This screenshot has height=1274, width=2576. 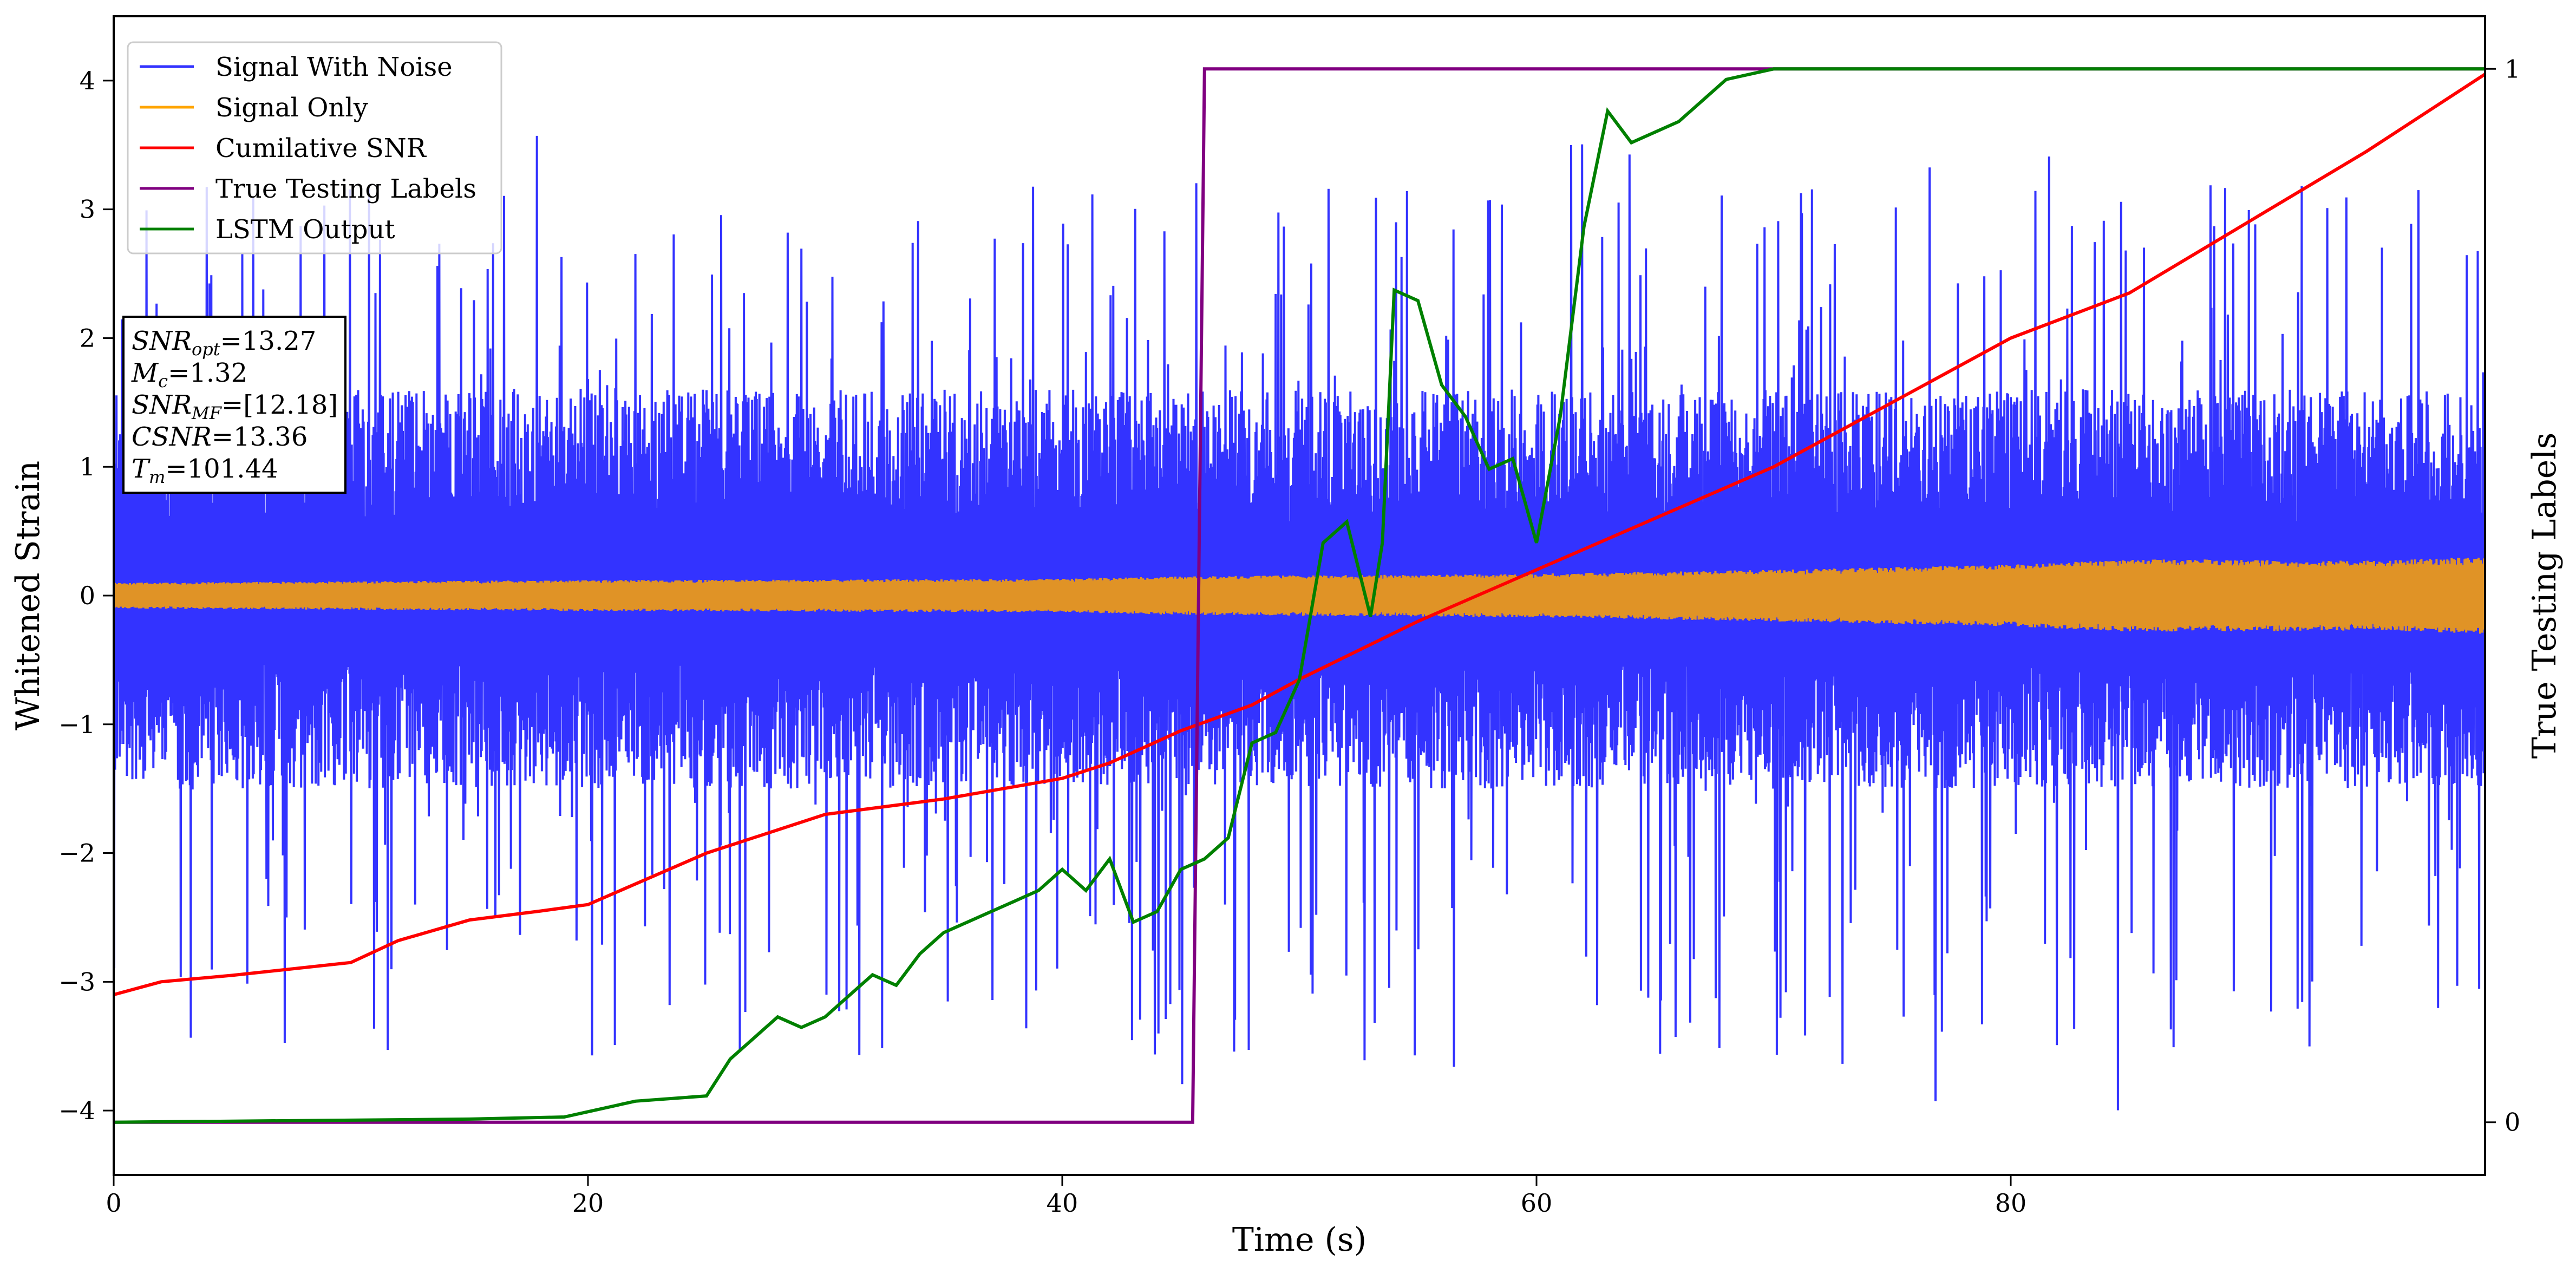 I want to click on y-tick-label: 1, so click(x=88, y=466).